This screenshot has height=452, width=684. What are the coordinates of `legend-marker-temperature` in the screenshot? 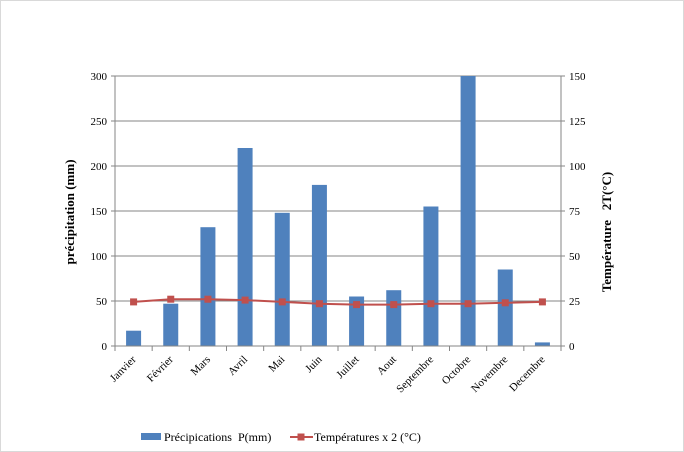 It's located at (301, 437).